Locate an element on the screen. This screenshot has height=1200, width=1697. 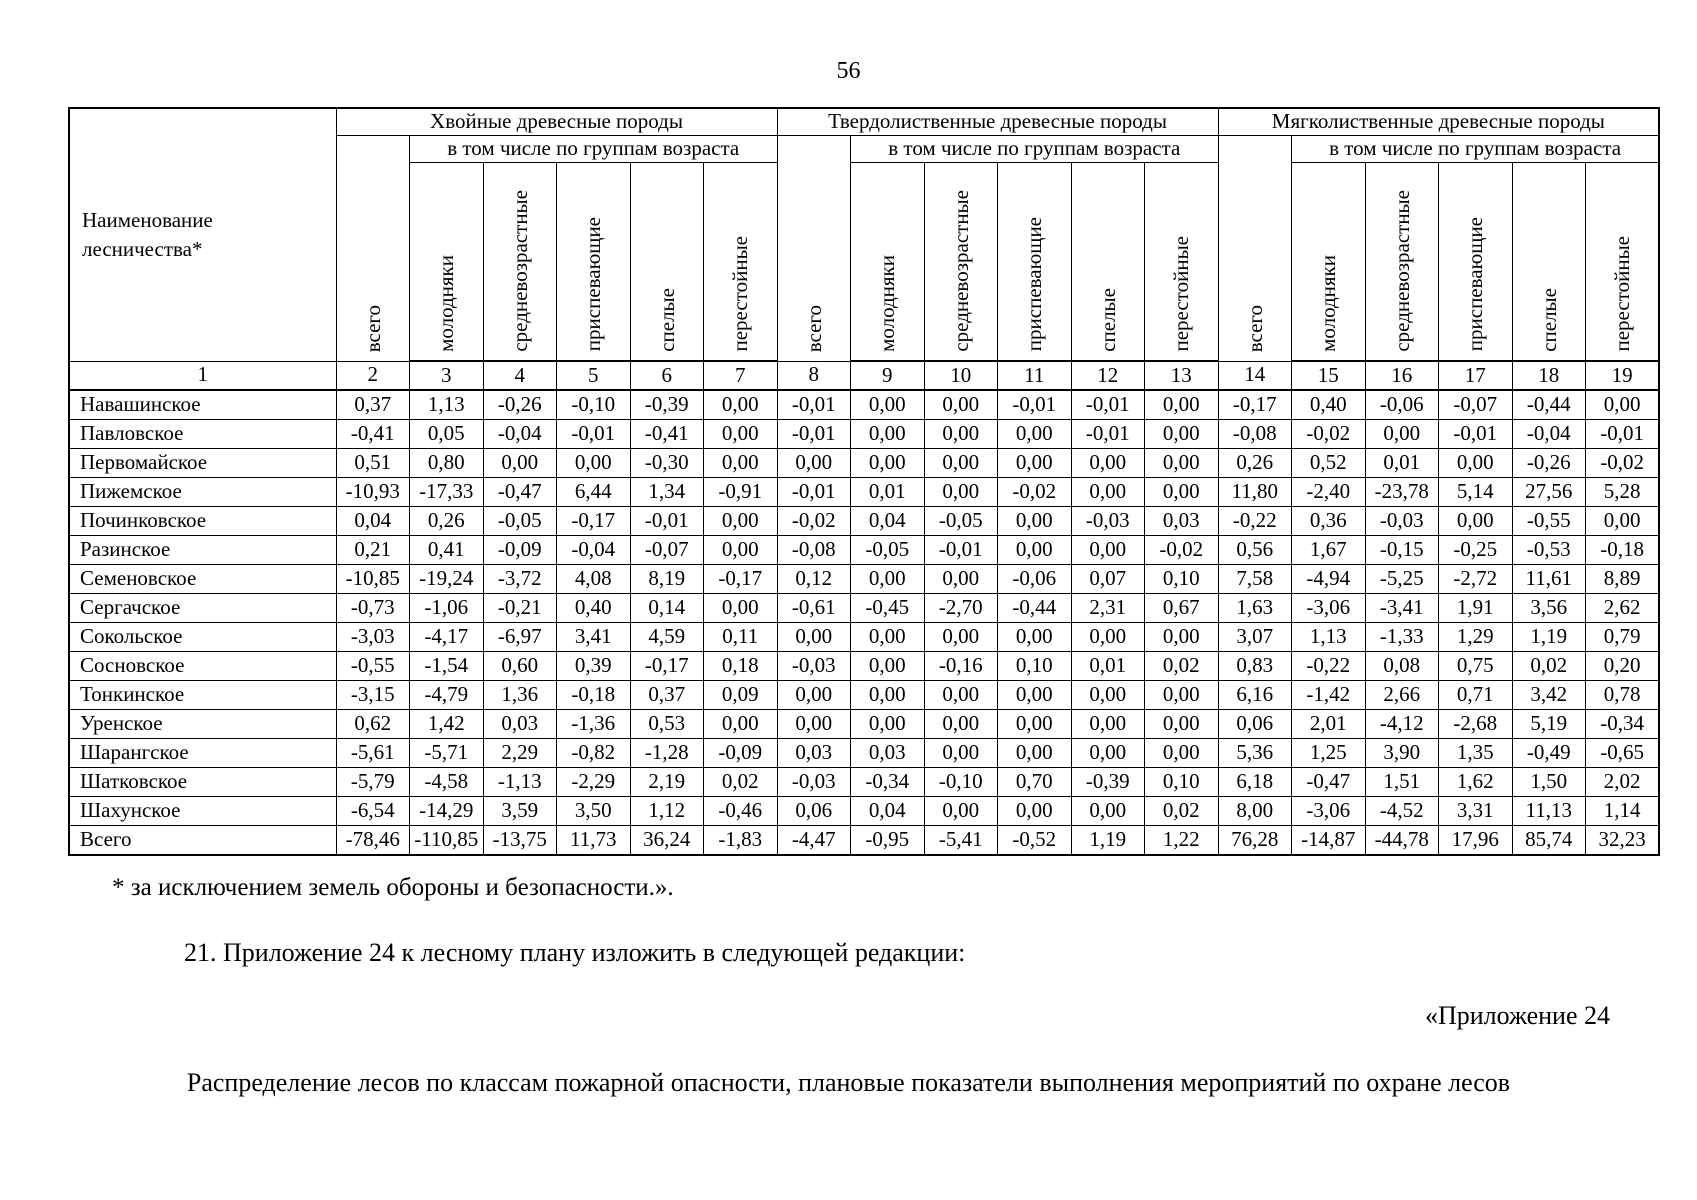
cell: 27,56 is located at coordinates (1549, 492).